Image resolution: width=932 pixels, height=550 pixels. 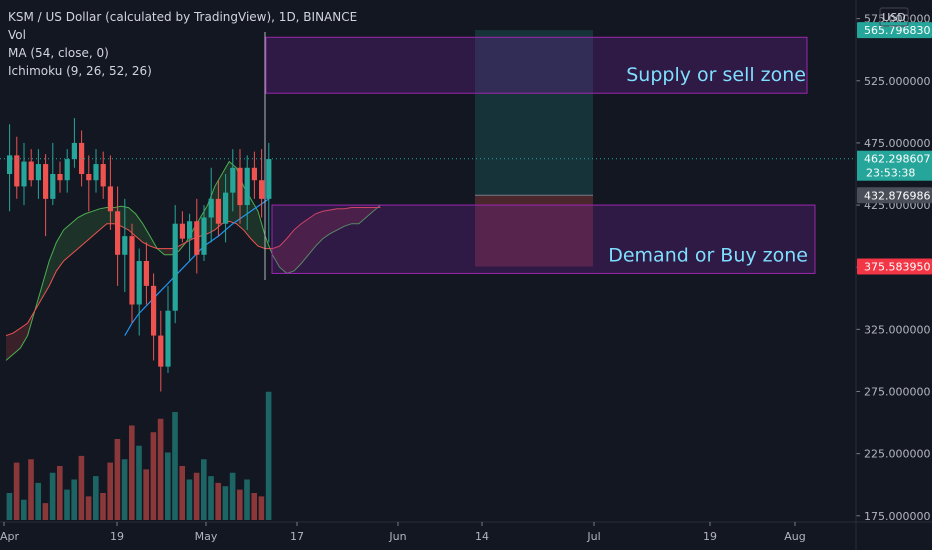 I want to click on position-stop-area, so click(x=534, y=231).